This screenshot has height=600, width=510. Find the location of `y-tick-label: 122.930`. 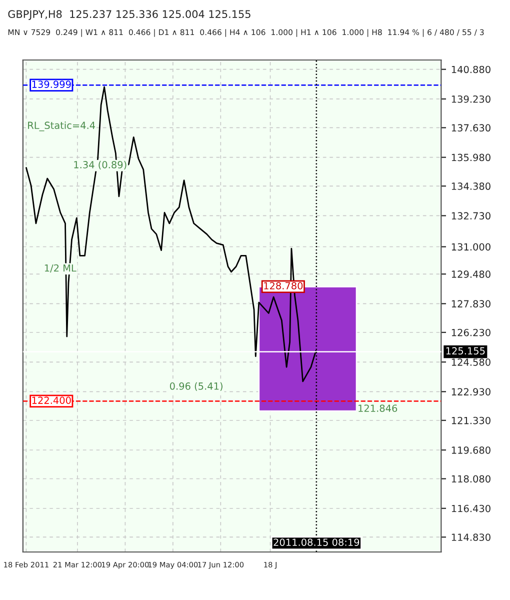

y-tick-label: 122.930 is located at coordinates (471, 392).